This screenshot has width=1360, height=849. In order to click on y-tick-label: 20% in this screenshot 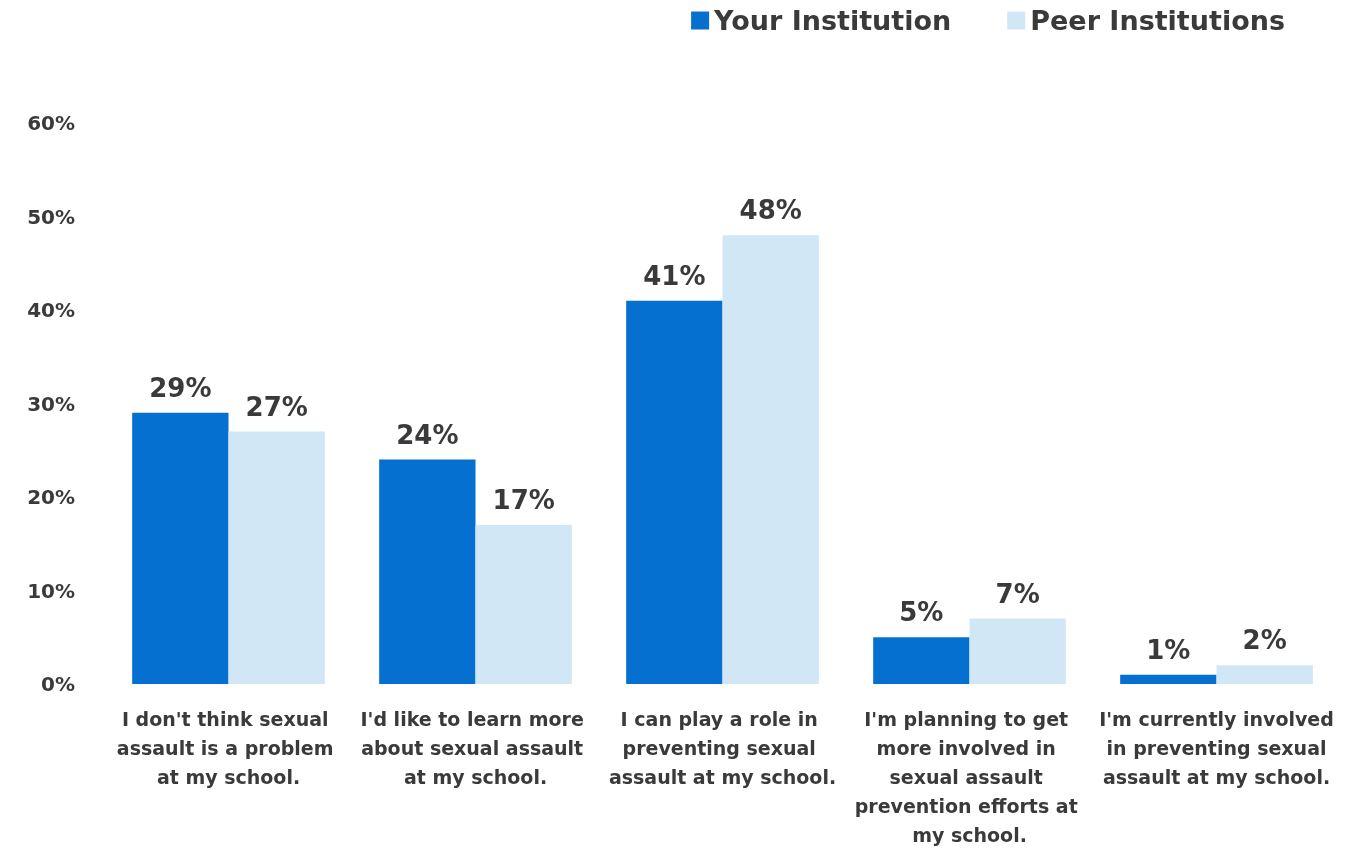, I will do `click(51, 497)`.